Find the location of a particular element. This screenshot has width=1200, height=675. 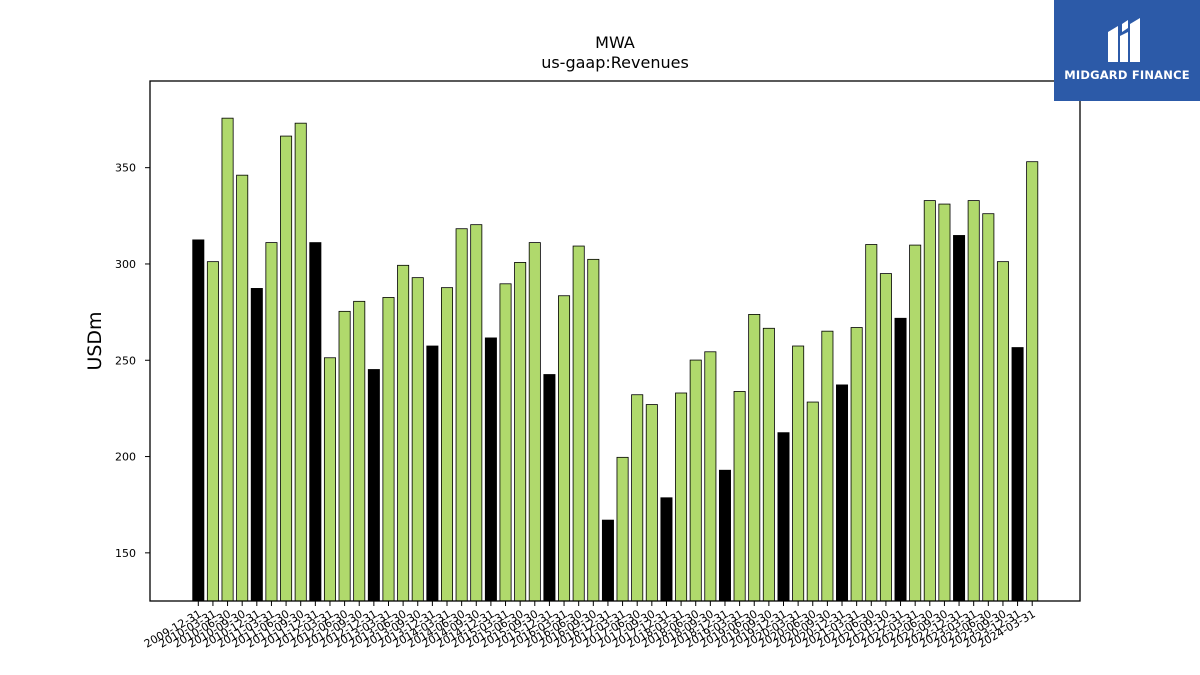

y-tick-label: 250 is located at coordinates (125, 360).